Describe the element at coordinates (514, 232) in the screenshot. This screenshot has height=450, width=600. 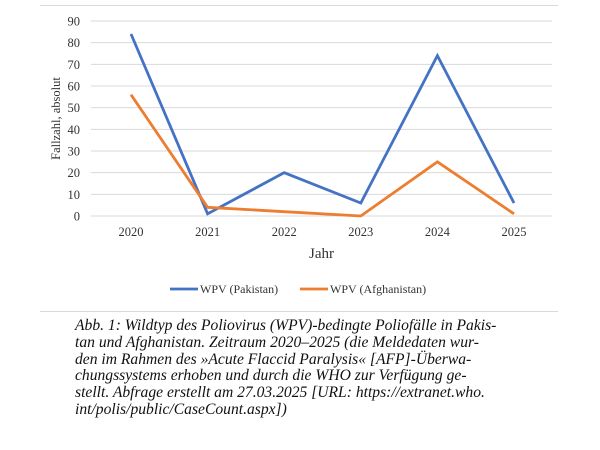
I see `x-tick-label: 2025` at that location.